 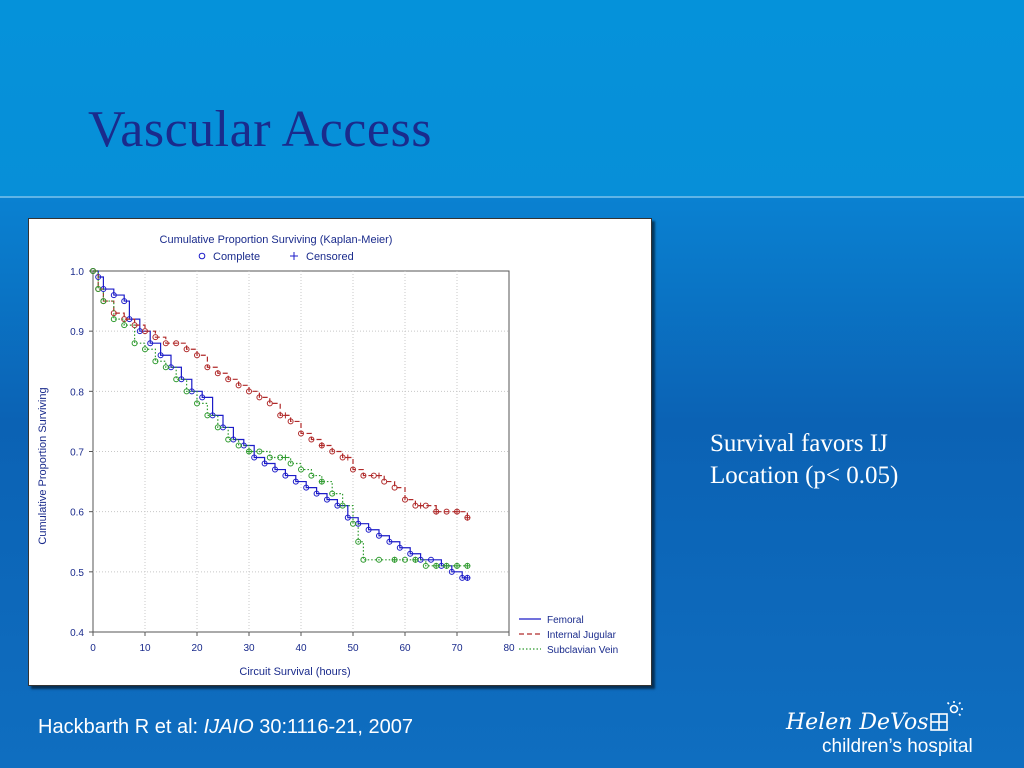 I want to click on y-tick-label: 0.5, so click(x=77, y=573).